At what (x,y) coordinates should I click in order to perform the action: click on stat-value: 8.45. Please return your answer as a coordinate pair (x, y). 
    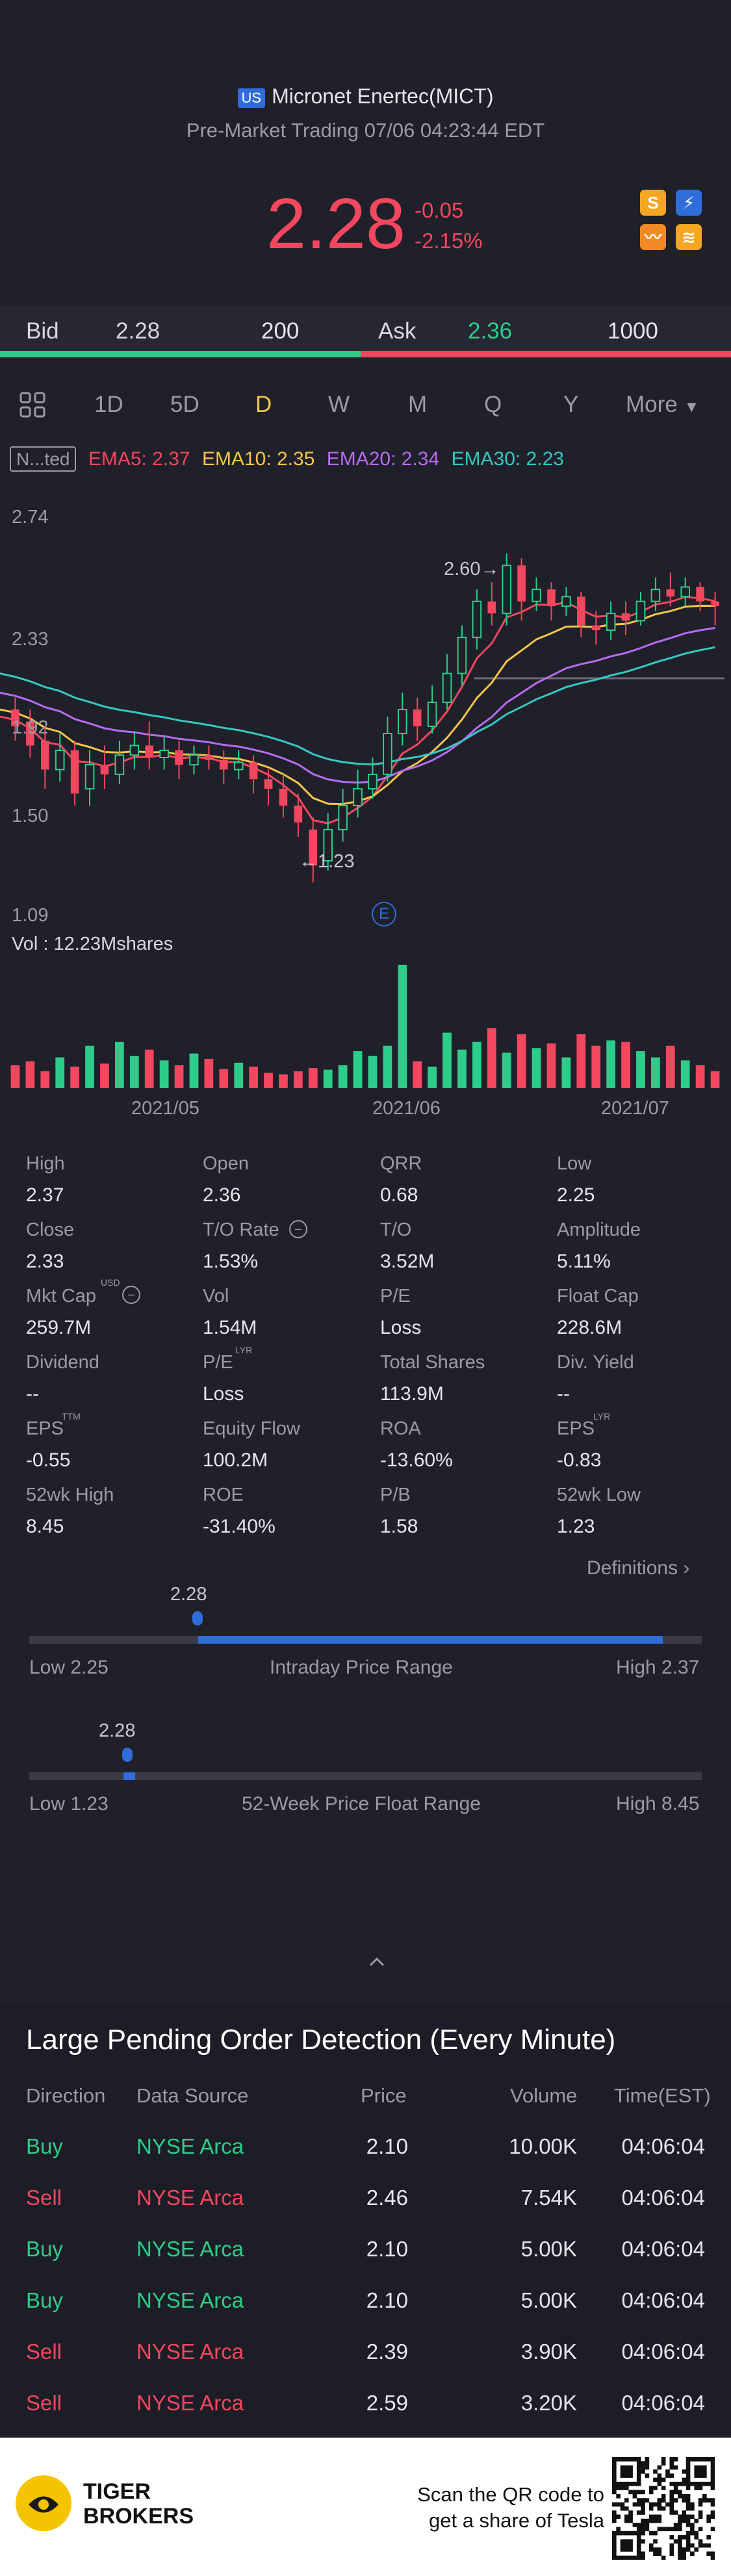
    Looking at the image, I should click on (45, 1526).